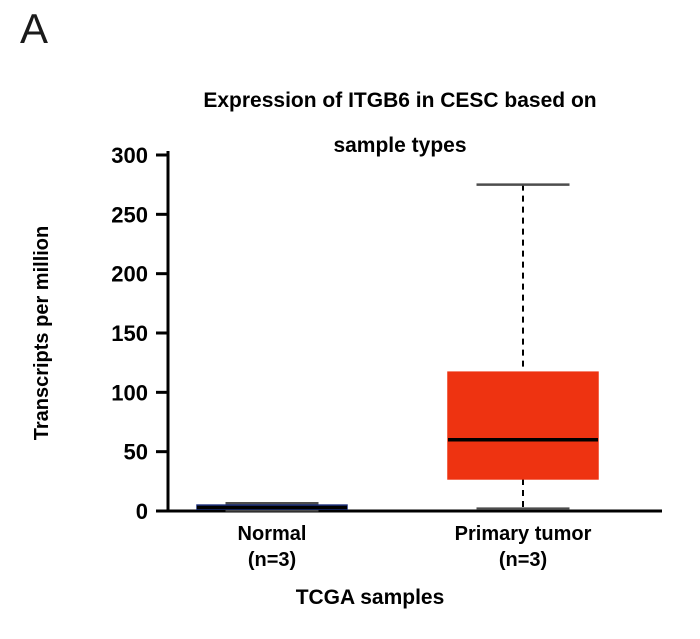 The height and width of the screenshot is (639, 700). I want to click on y-tick-label: 200, so click(129, 274).